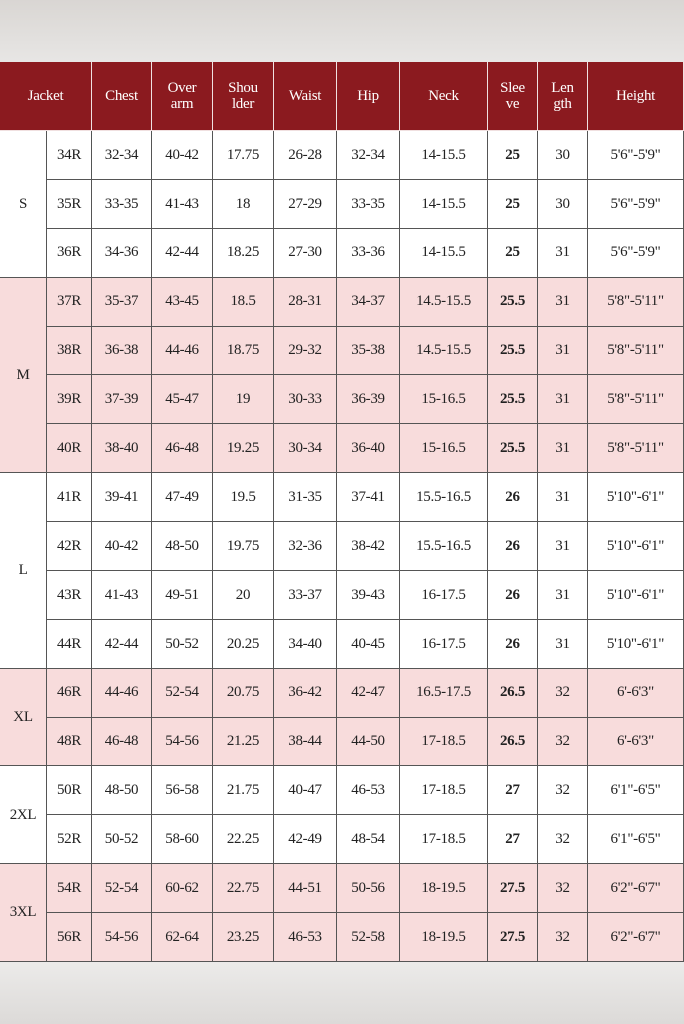 The height and width of the screenshot is (1024, 684). I want to click on cell-text: 34R, so click(69, 154).